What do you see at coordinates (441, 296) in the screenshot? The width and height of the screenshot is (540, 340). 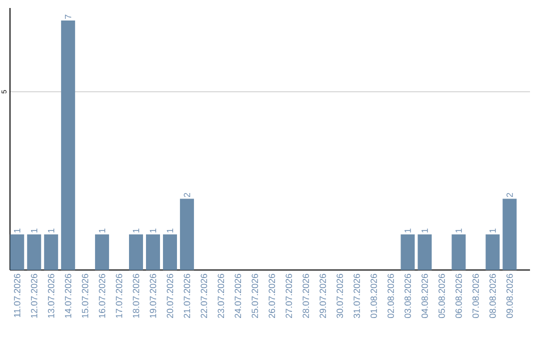 I see `x-tick-label: 05.08.2026` at bounding box center [441, 296].